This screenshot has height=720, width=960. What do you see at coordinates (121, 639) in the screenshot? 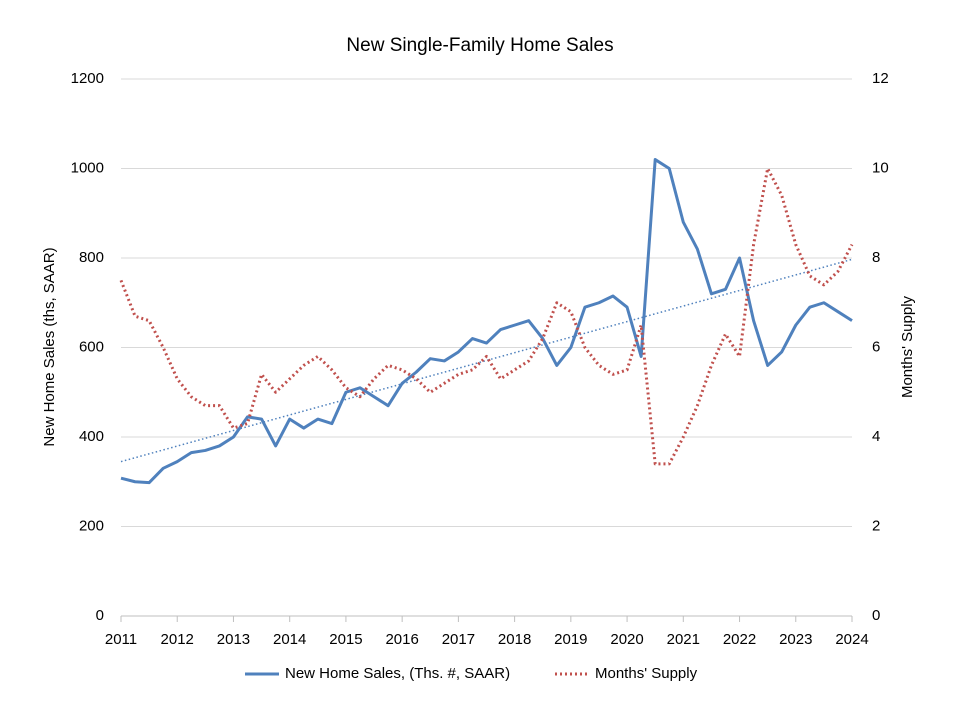
I see `x-tick-label: 2011` at bounding box center [121, 639].